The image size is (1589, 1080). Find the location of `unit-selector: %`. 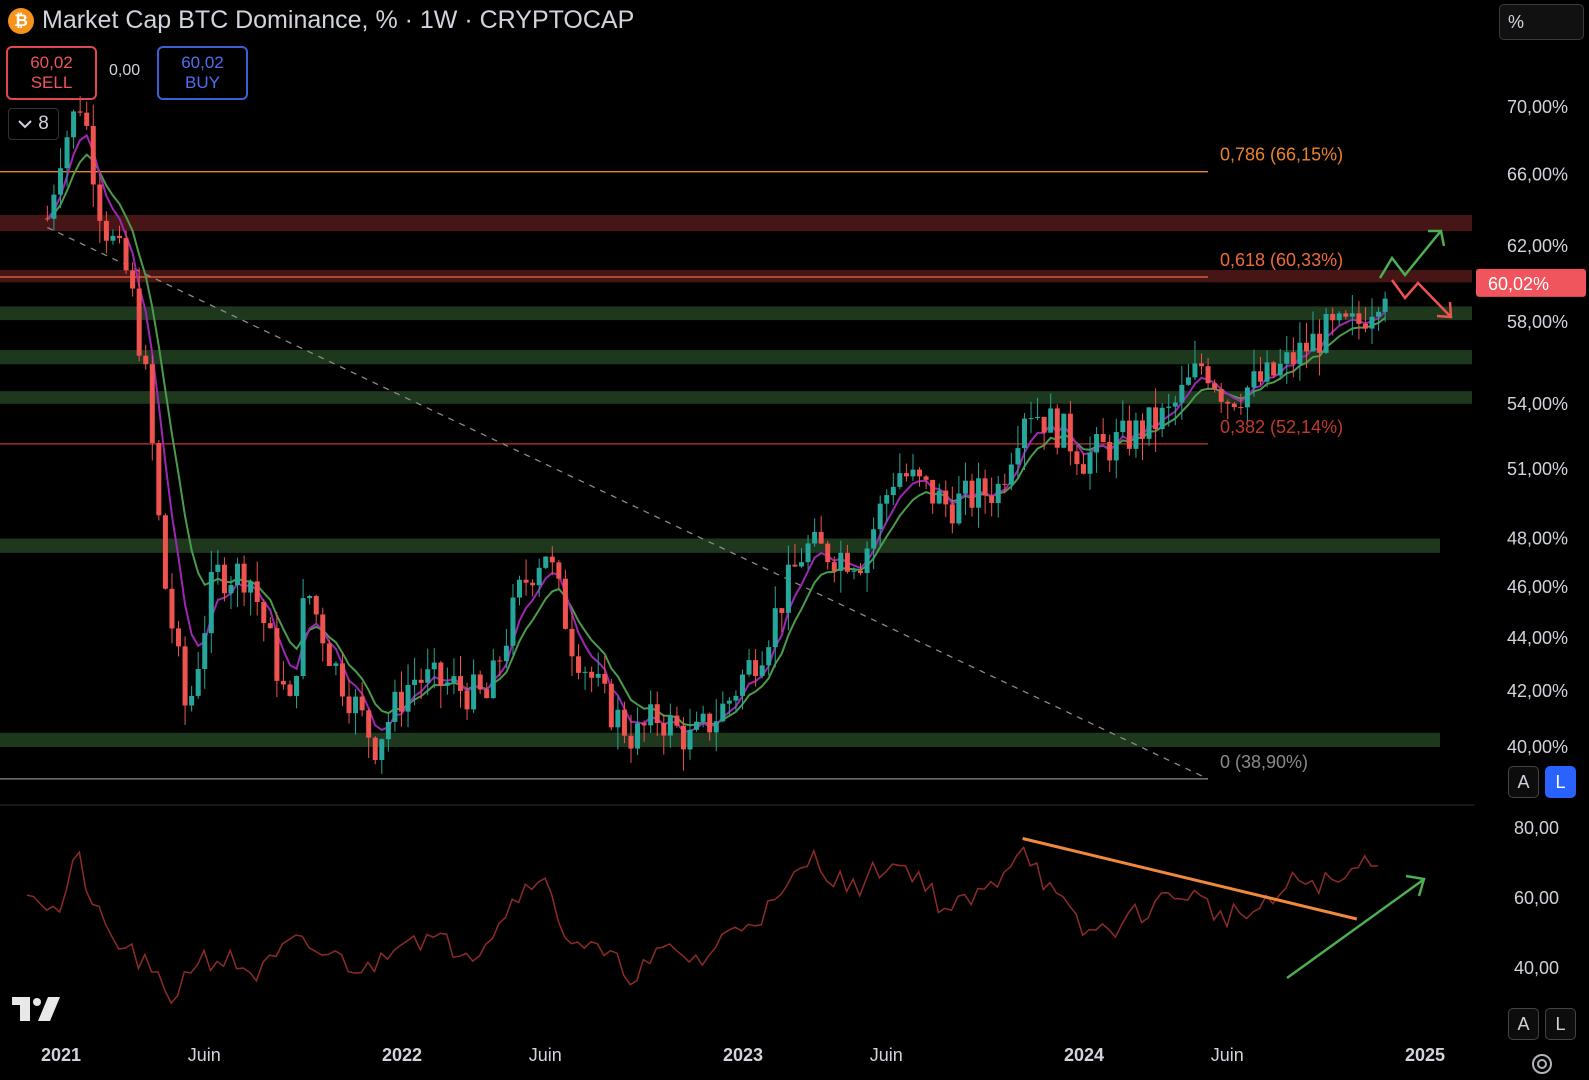

unit-selector: % is located at coordinates (1541, 22).